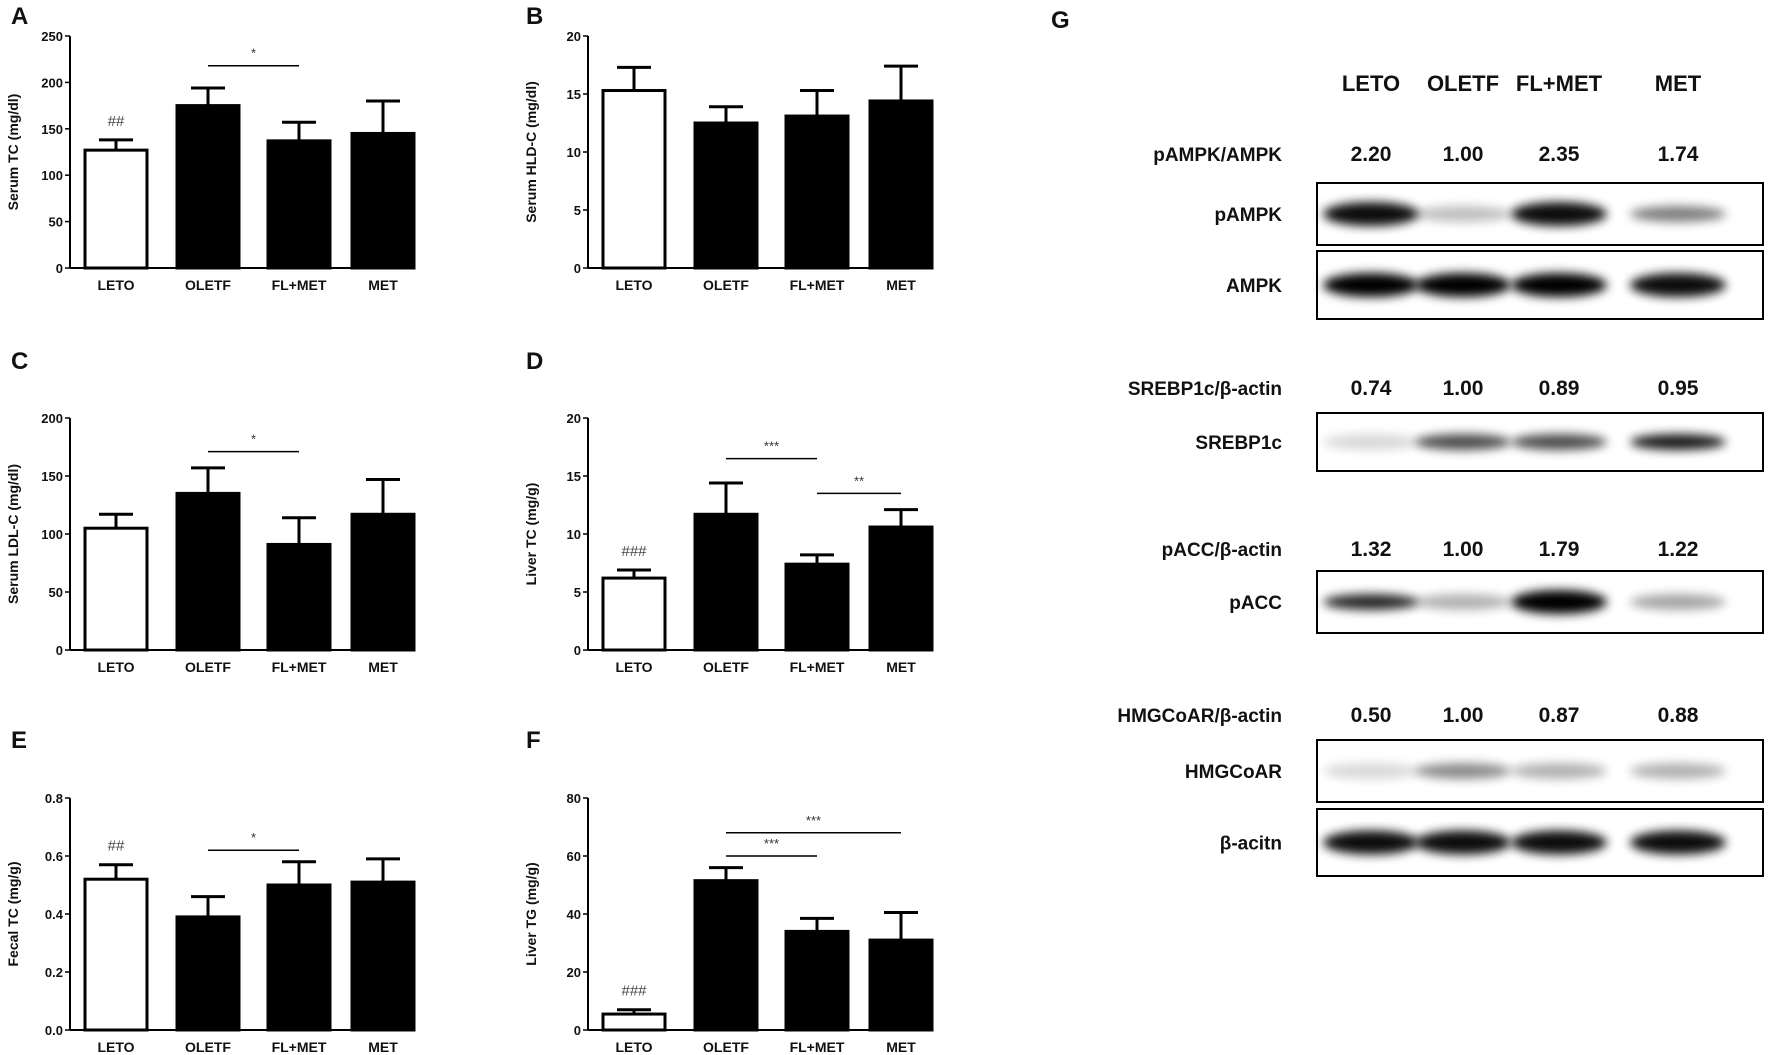 The width and height of the screenshot is (1772, 1055). What do you see at coordinates (533, 740) in the screenshot?
I see `panel-letter: F` at bounding box center [533, 740].